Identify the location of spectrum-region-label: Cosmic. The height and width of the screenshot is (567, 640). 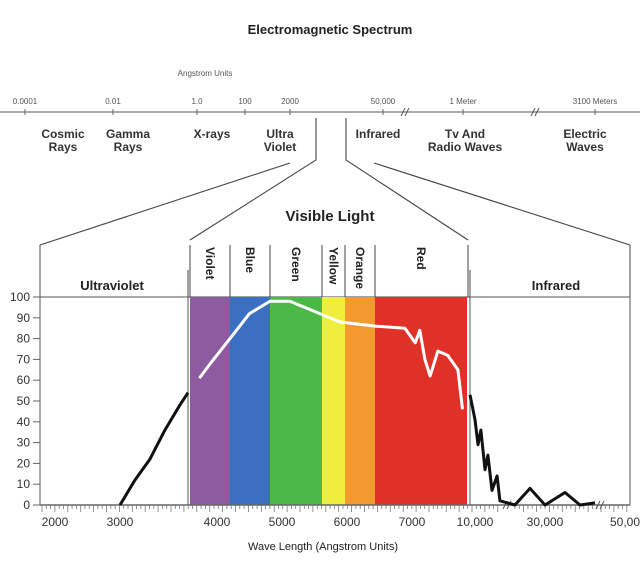
(63, 134).